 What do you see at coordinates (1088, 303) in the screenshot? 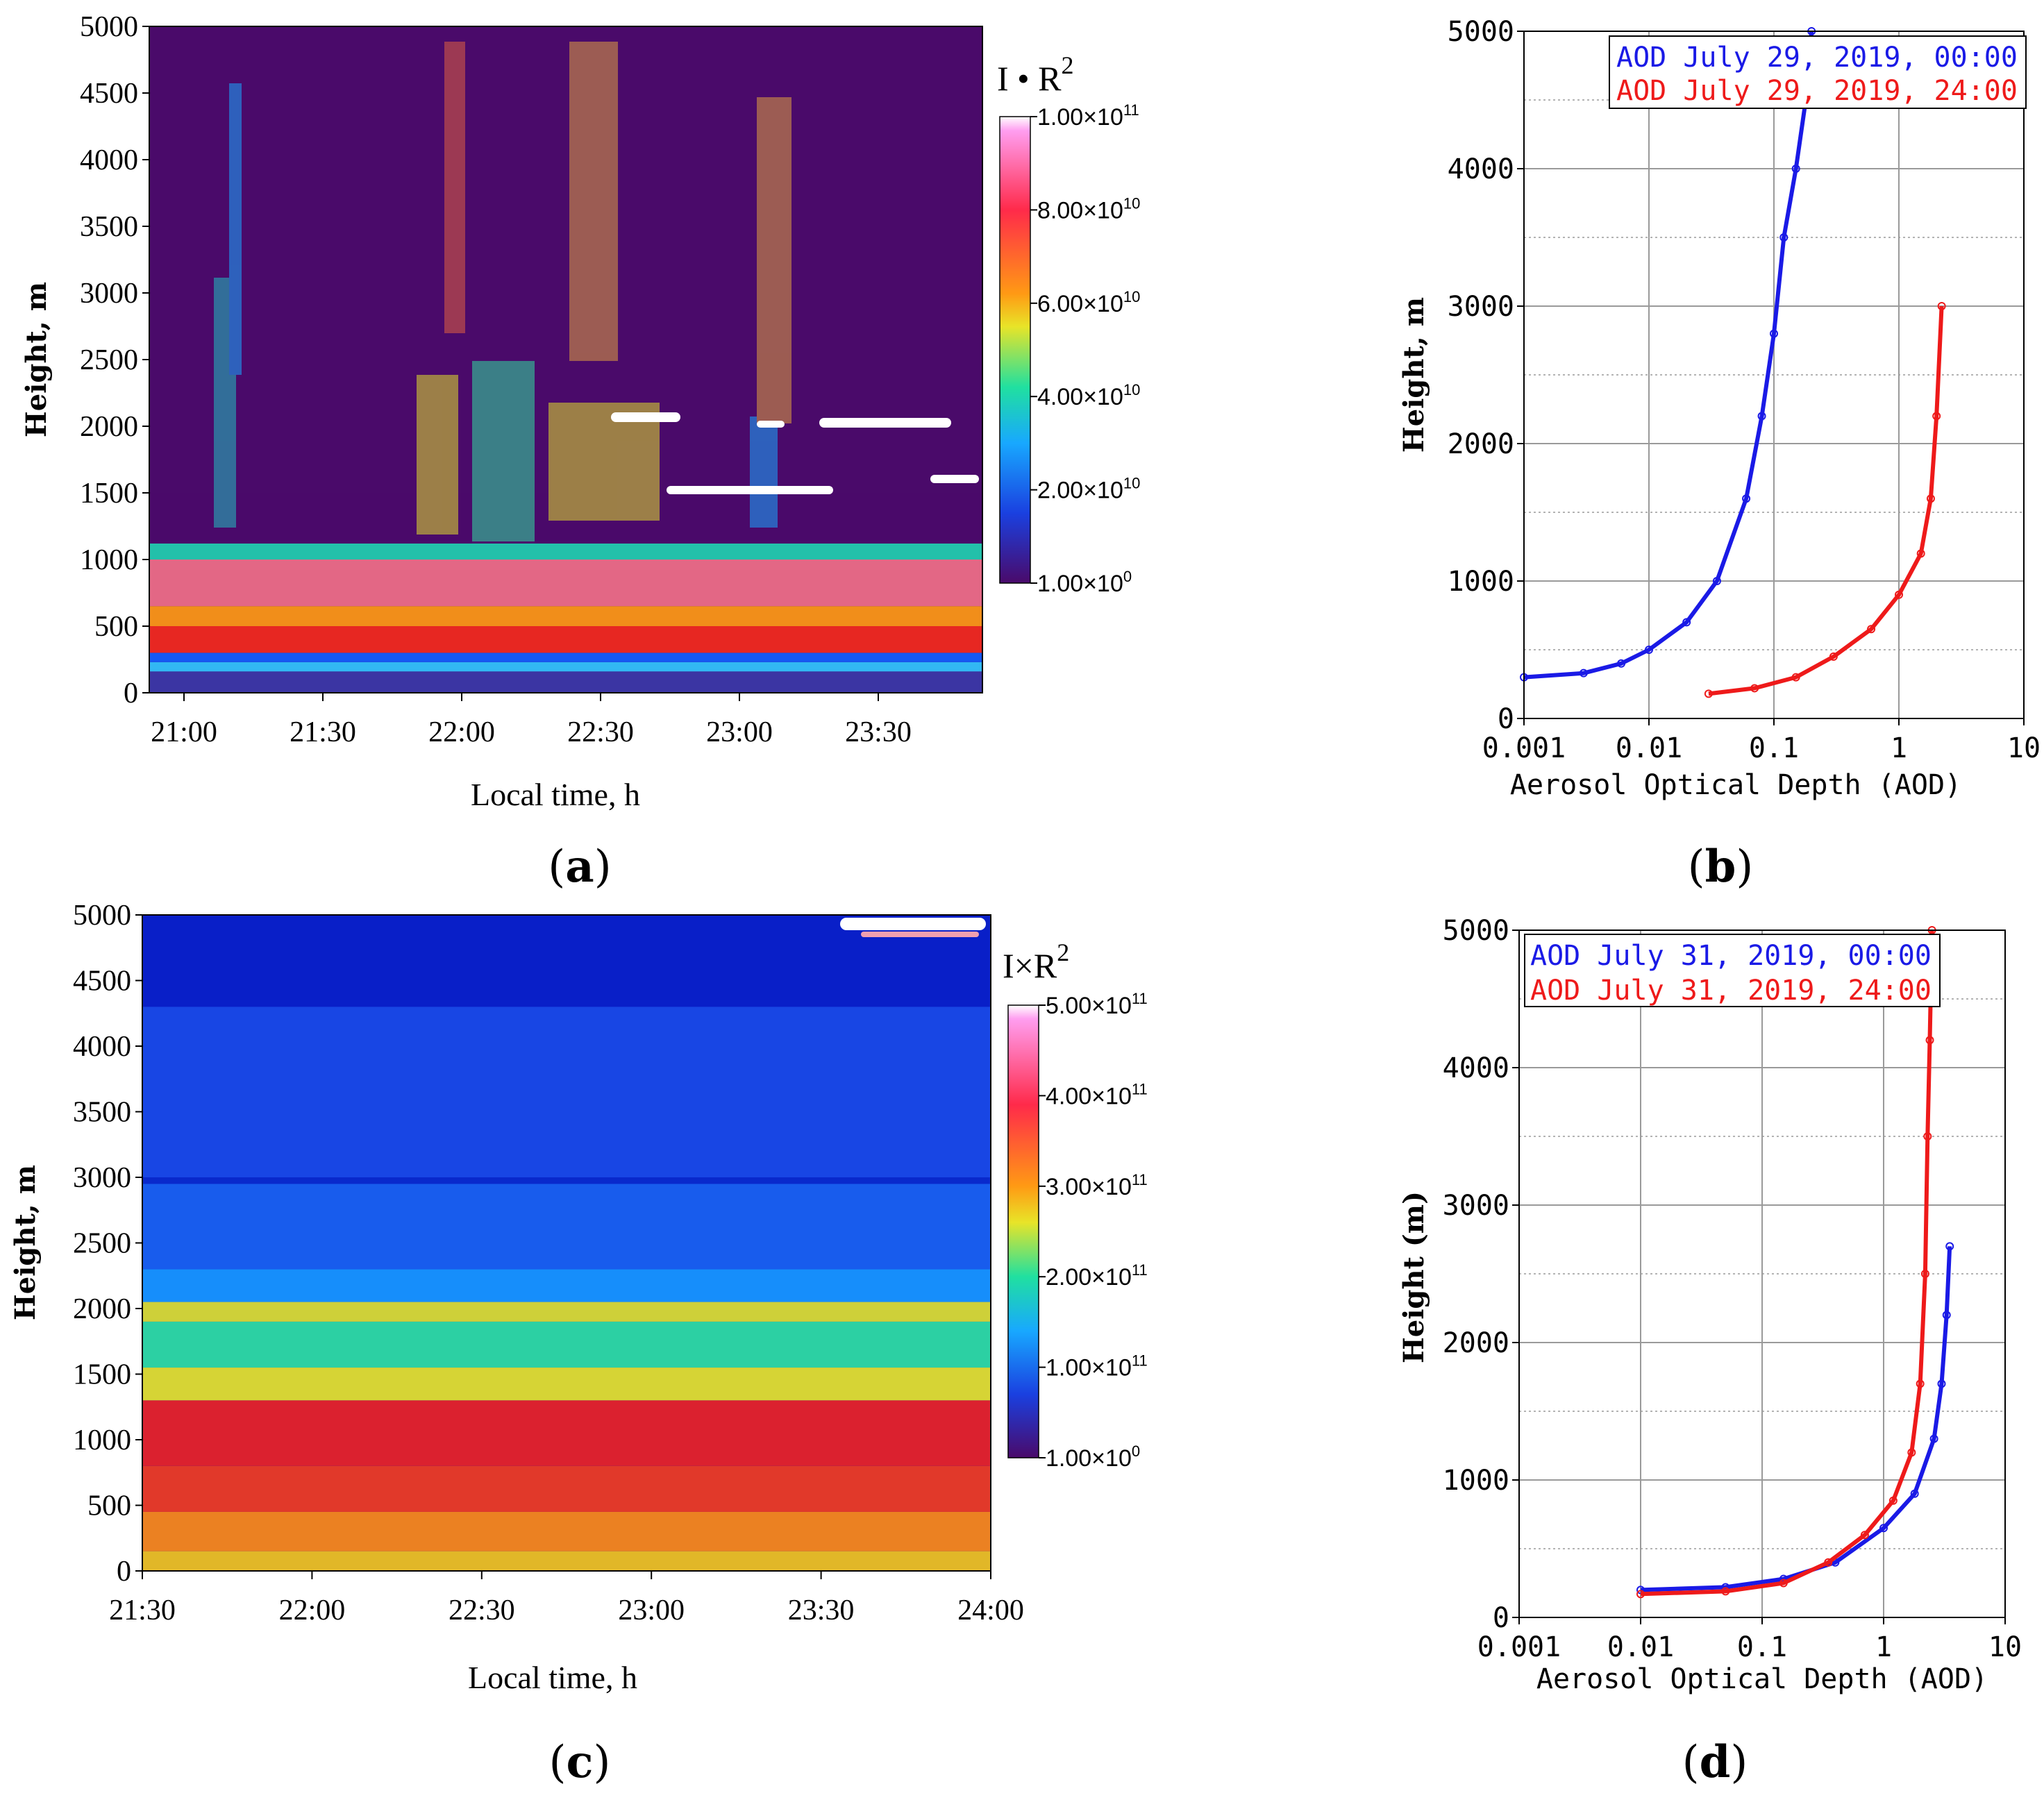
I see `chart-a-colorbar-label: 6.00×10¹⁰` at bounding box center [1088, 303].